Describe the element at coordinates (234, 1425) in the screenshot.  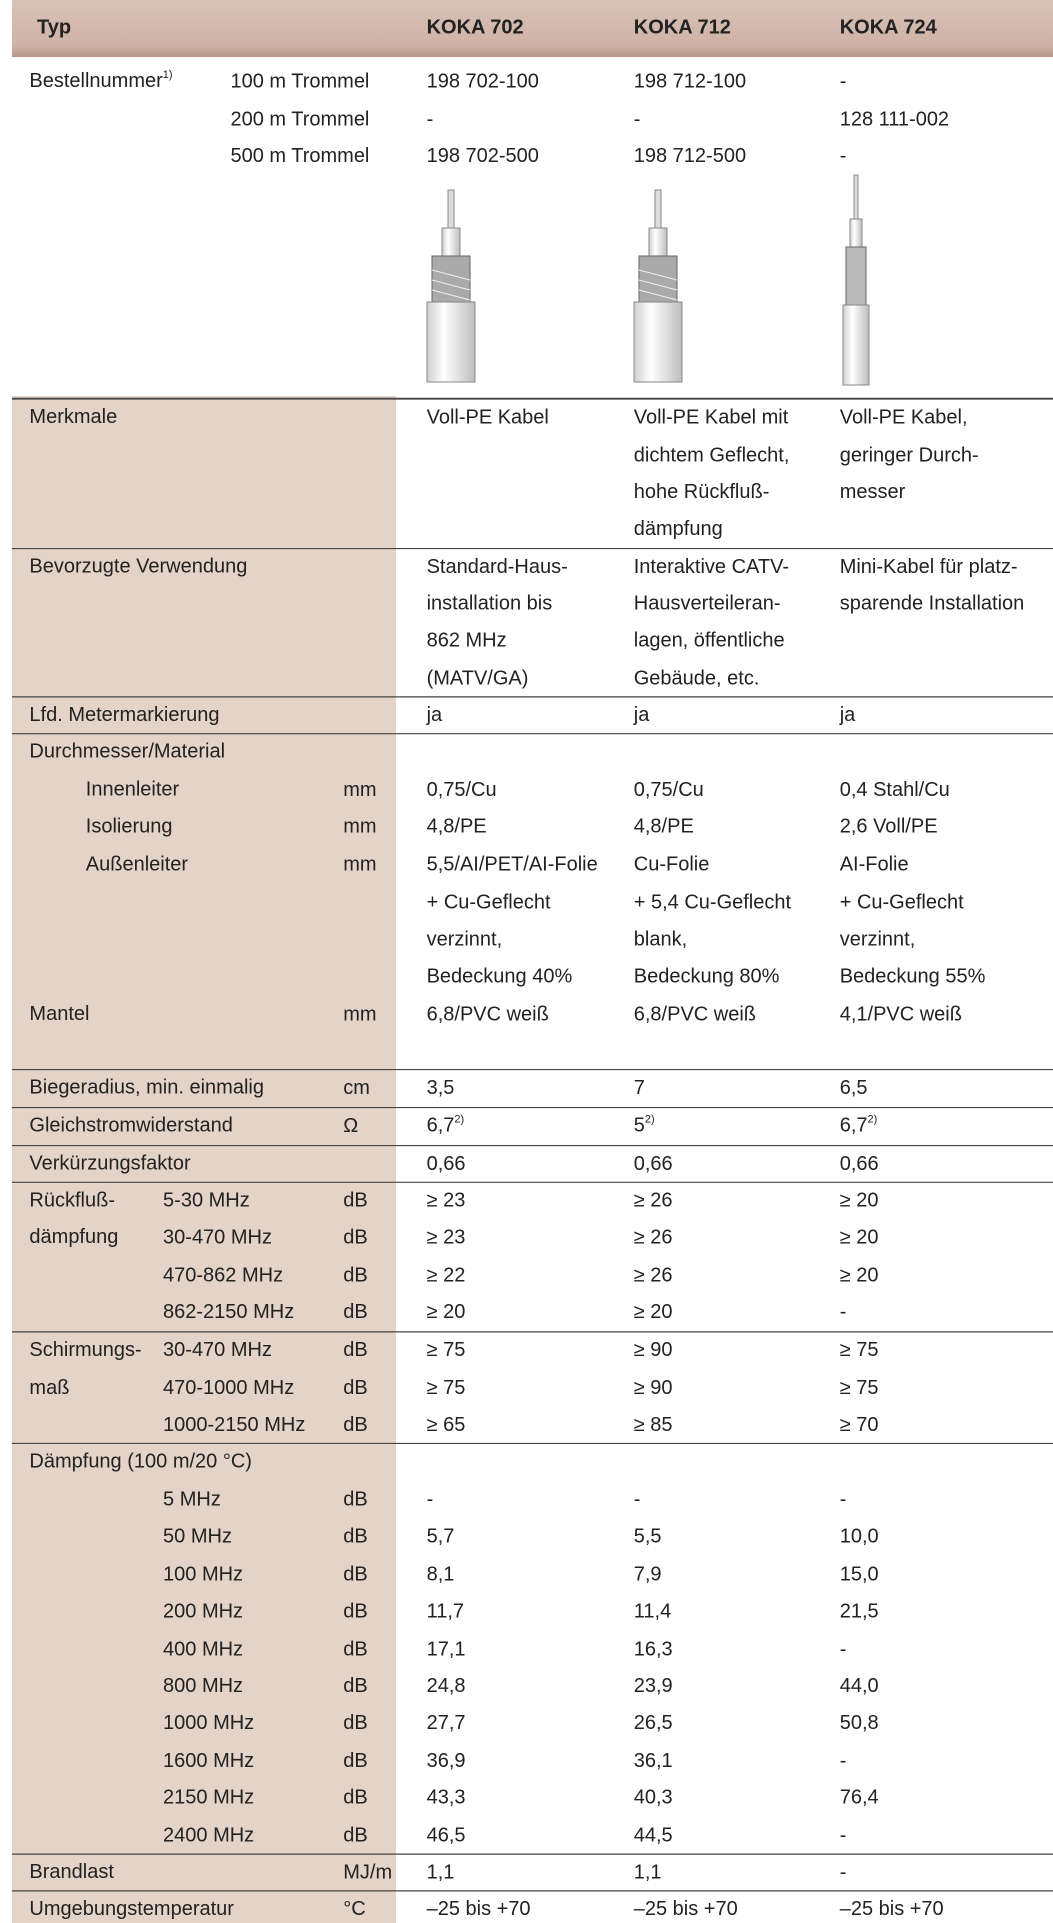
I see `row-sublabel: 1000-2150 MHz` at that location.